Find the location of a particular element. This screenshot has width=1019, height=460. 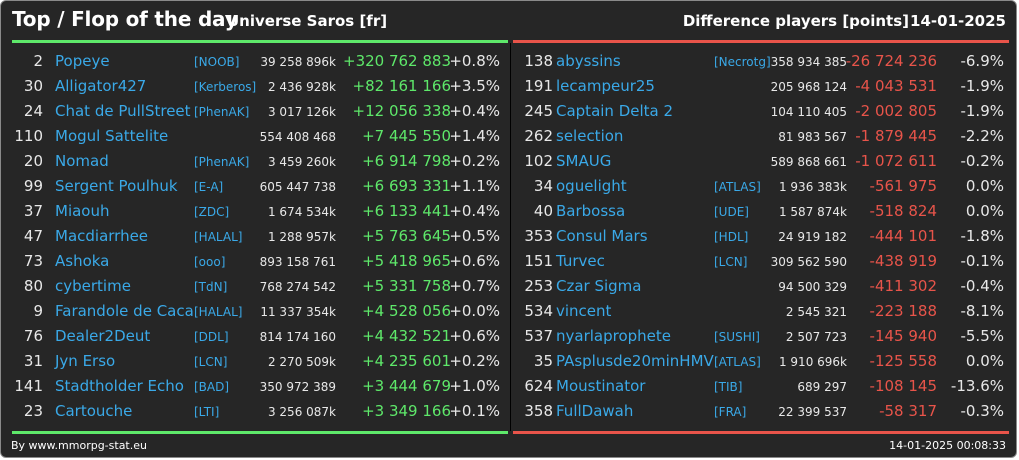

percent-change: +1.1% is located at coordinates (474, 186).